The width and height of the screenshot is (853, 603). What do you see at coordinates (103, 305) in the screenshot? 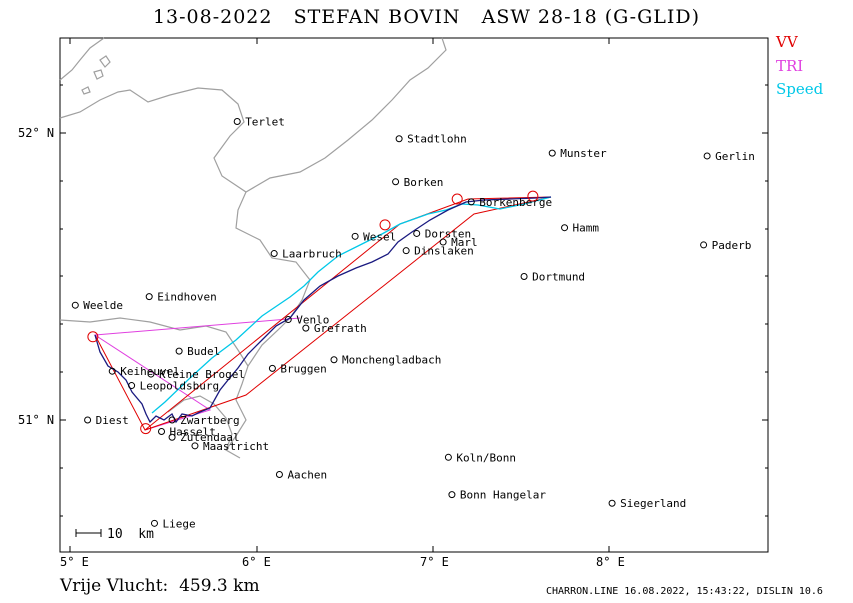
I see `place-label: Weelde` at bounding box center [103, 305].